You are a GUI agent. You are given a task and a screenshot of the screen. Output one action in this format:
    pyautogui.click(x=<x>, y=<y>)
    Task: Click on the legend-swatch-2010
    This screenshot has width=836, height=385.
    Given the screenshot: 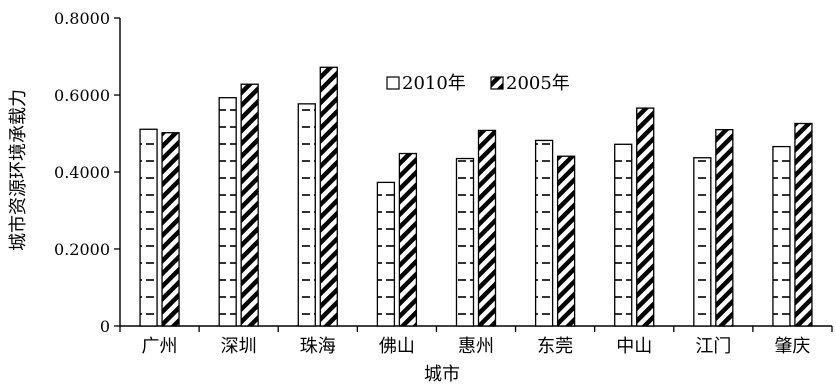 What is the action you would take?
    pyautogui.click(x=393, y=83)
    